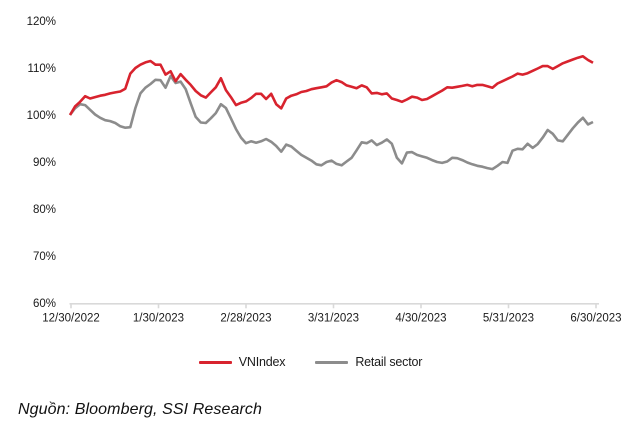 The height and width of the screenshot is (435, 621). What do you see at coordinates (262, 362) in the screenshot?
I see `legend-label-vnindex: VNIndex` at bounding box center [262, 362].